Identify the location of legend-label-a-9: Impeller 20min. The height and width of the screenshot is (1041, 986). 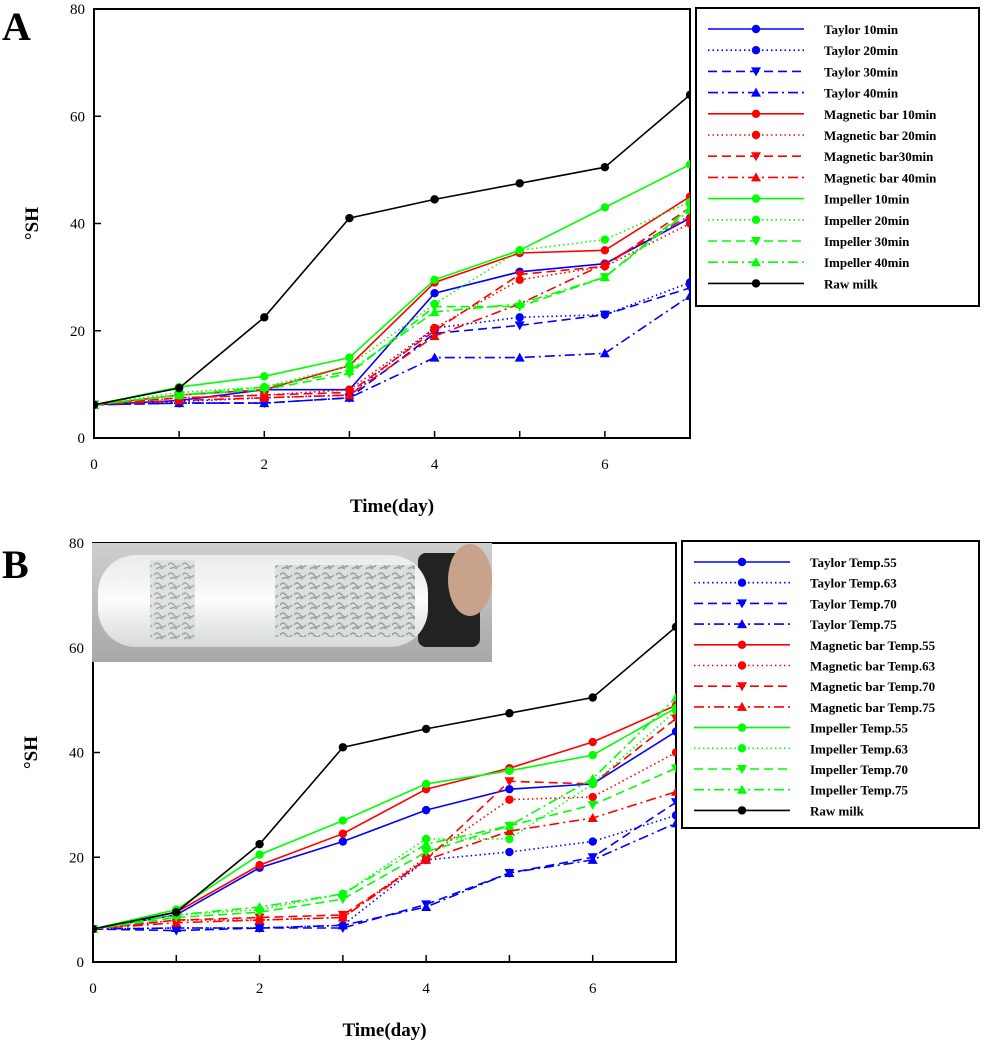
(867, 220).